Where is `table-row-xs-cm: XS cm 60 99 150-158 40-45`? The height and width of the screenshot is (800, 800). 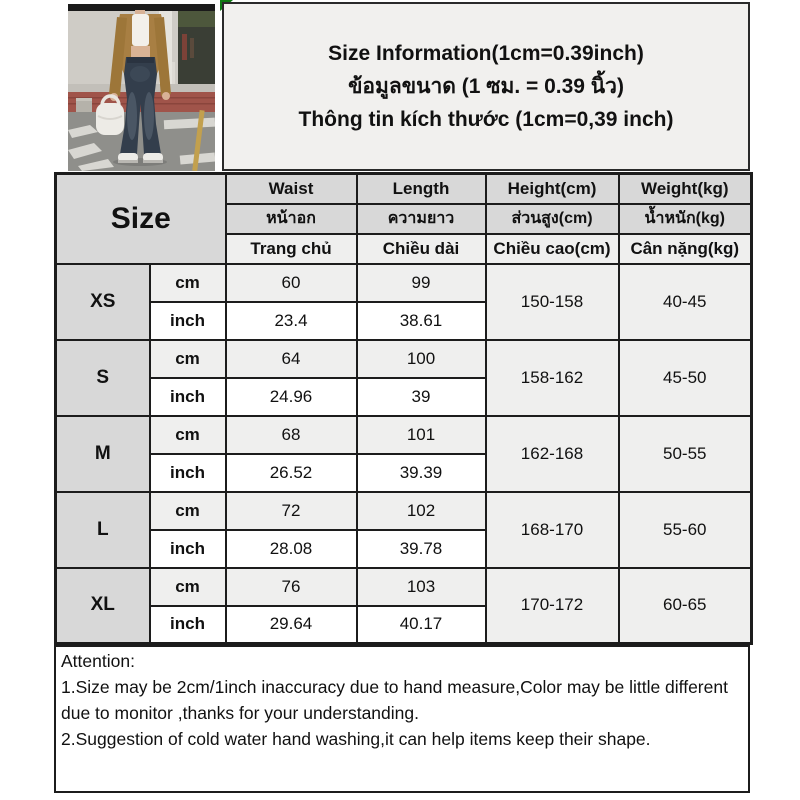
table-row-xs-cm: XS cm 60 99 150-158 40-45 is located at coordinates (403, 301).